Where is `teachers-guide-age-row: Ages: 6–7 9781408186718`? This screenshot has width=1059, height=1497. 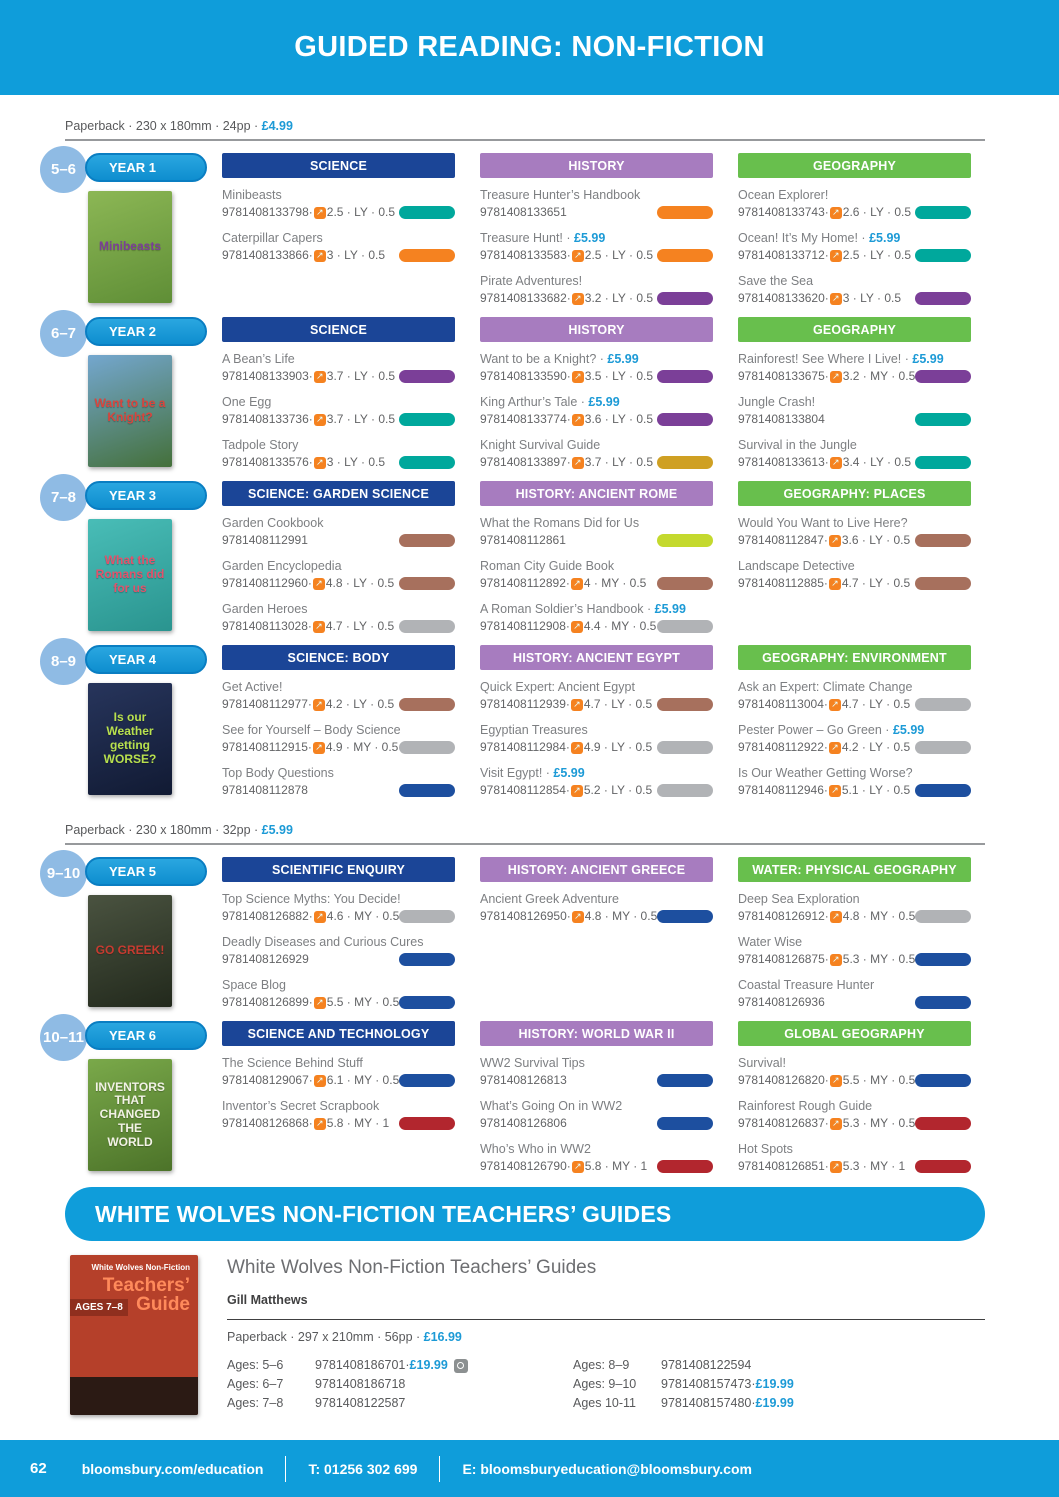
teachers-guide-age-row: Ages: 6–7 9781408186718 is located at coordinates (356, 1384).